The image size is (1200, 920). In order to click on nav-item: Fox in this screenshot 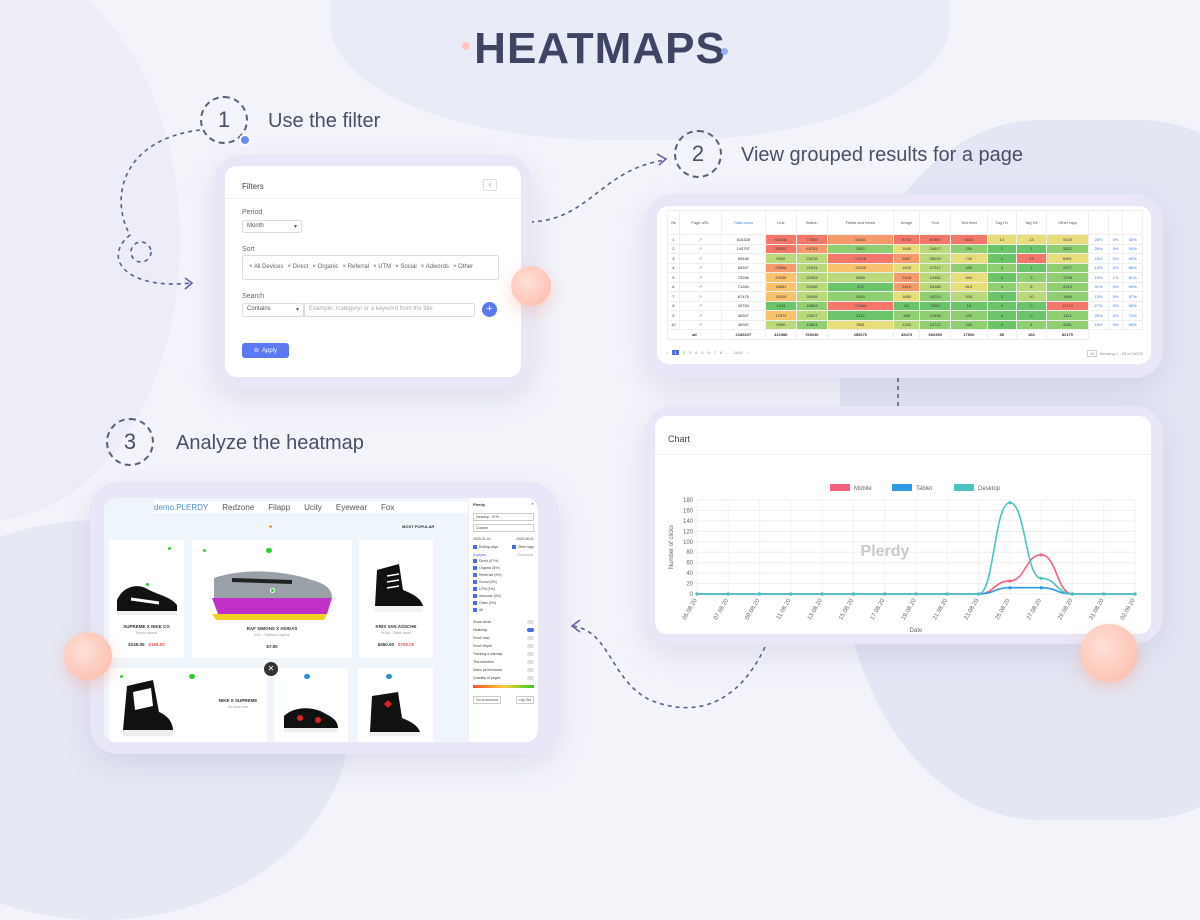, I will do `click(387, 507)`.